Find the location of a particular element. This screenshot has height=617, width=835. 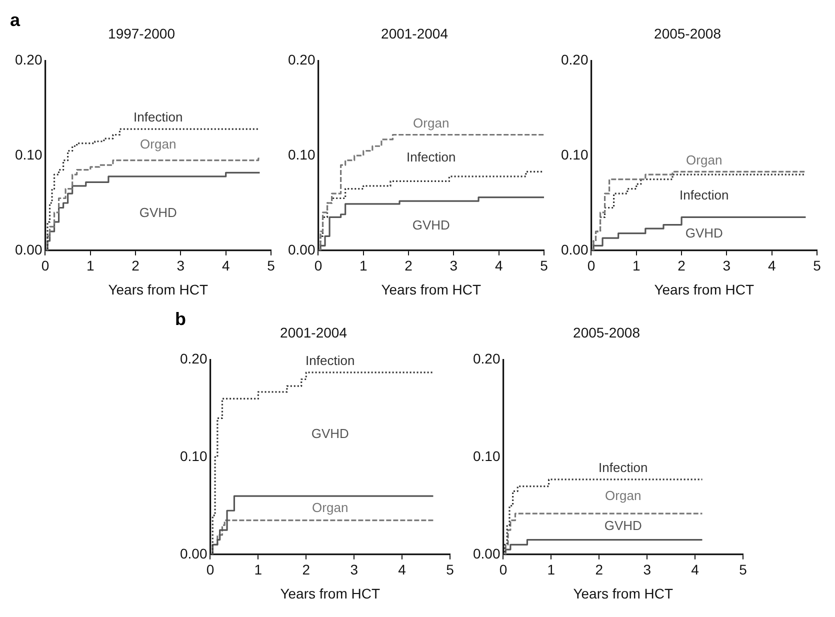

text: a is located at coordinates (15, 20).